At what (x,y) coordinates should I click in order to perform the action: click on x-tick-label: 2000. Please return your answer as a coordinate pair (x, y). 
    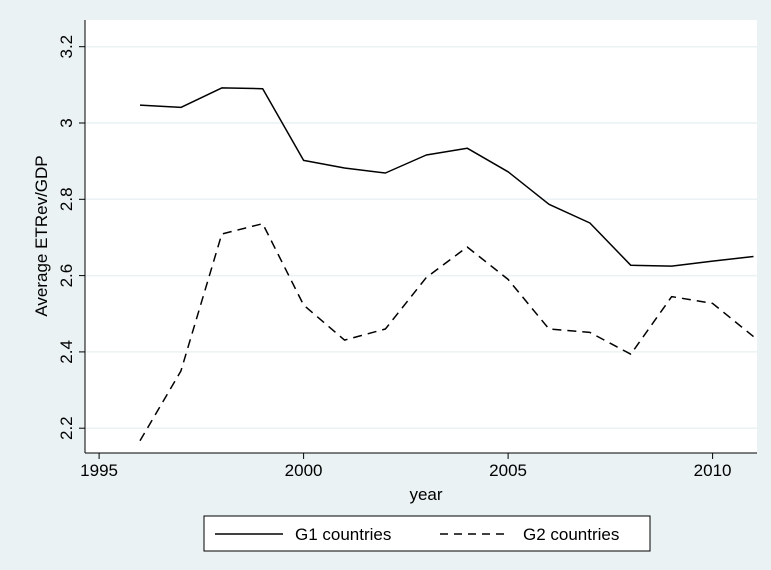
    Looking at the image, I should click on (304, 470).